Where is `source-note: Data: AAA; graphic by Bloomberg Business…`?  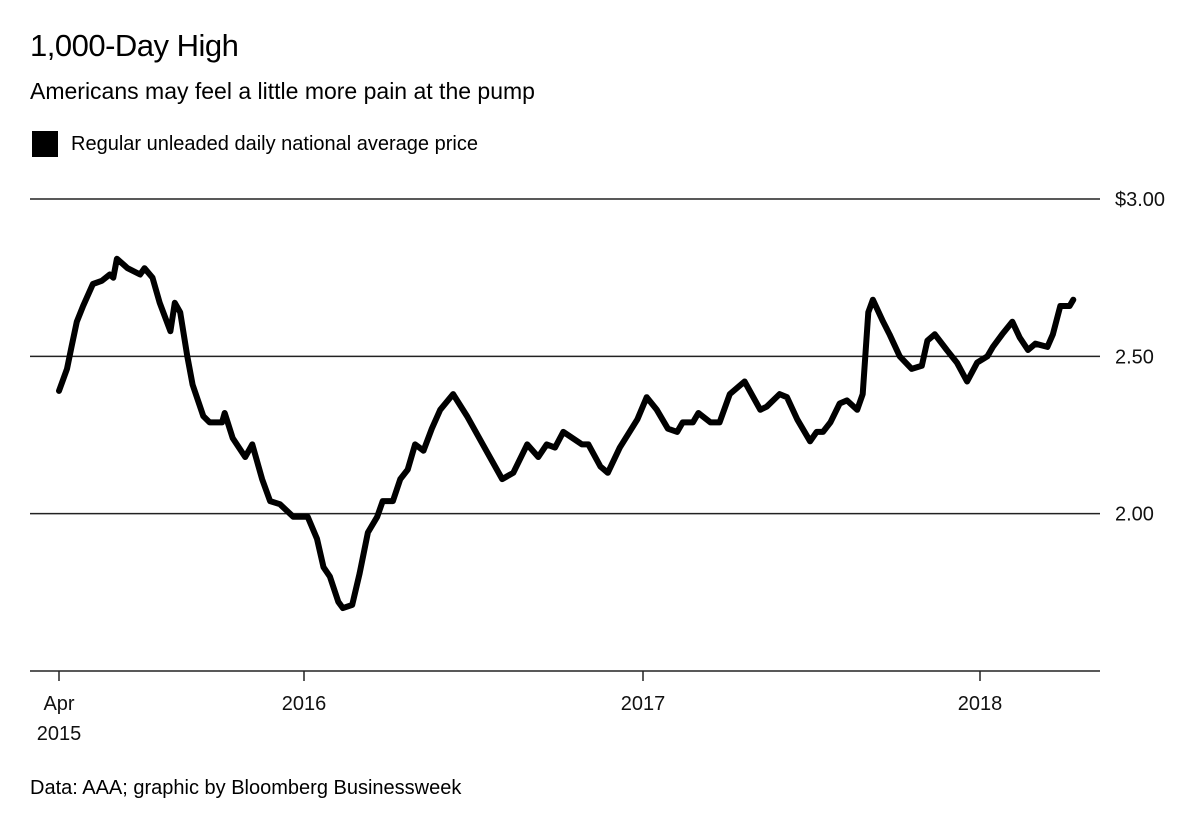
source-note: Data: AAA; graphic by Bloomberg Business… is located at coordinates (246, 788).